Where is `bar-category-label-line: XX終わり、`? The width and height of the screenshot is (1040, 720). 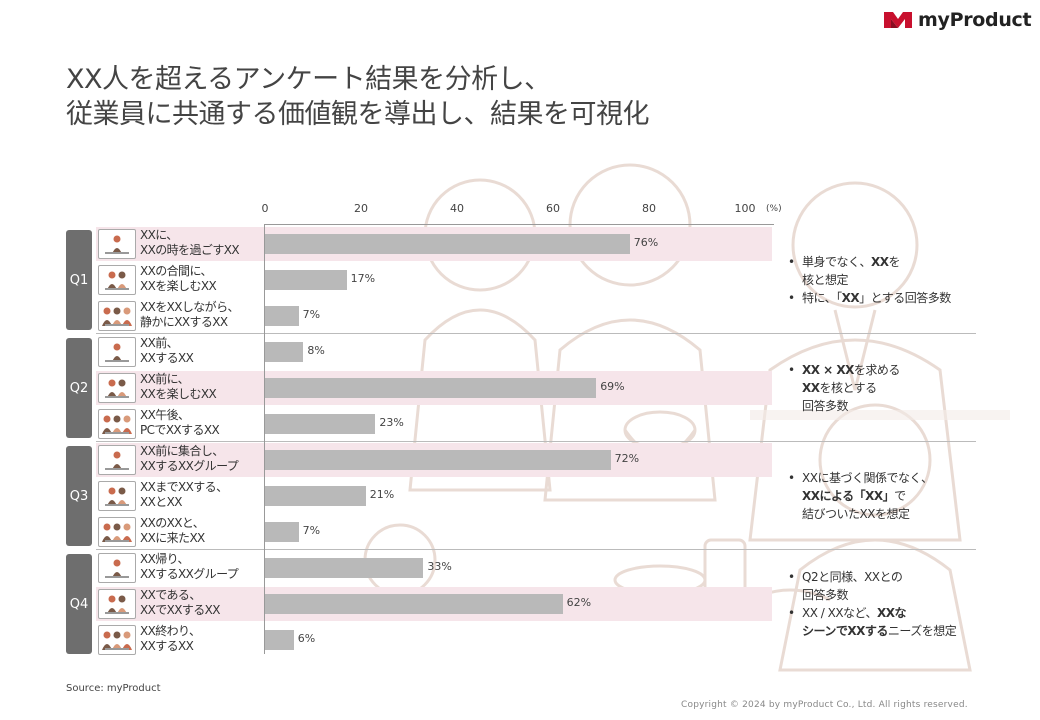
bar-category-label-line: XX終わり、 is located at coordinates (170, 631).